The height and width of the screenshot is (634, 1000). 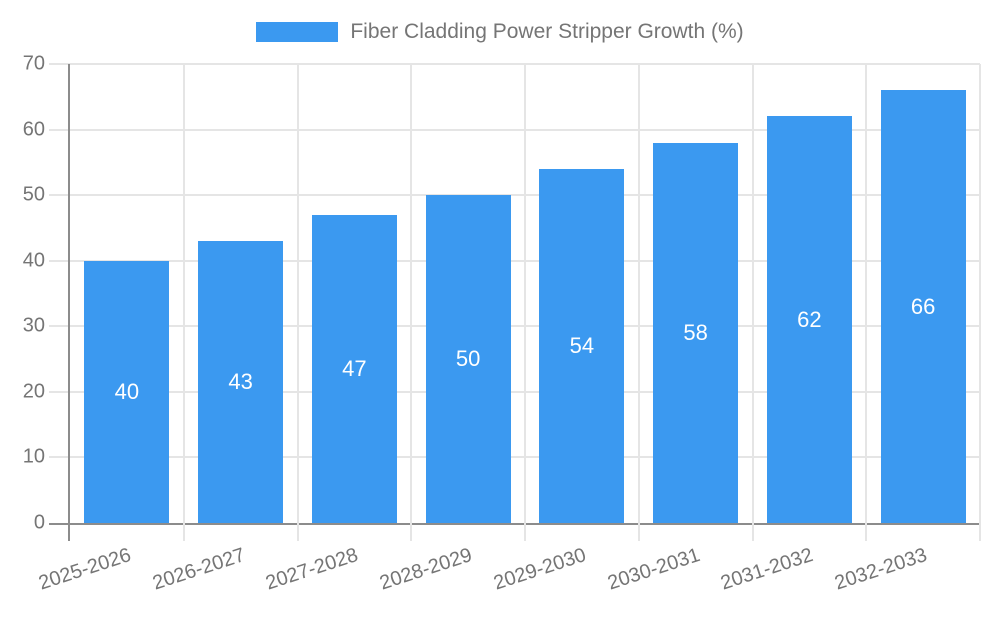 What do you see at coordinates (33, 194) in the screenshot?
I see `y-axis-tick-label: 50` at bounding box center [33, 194].